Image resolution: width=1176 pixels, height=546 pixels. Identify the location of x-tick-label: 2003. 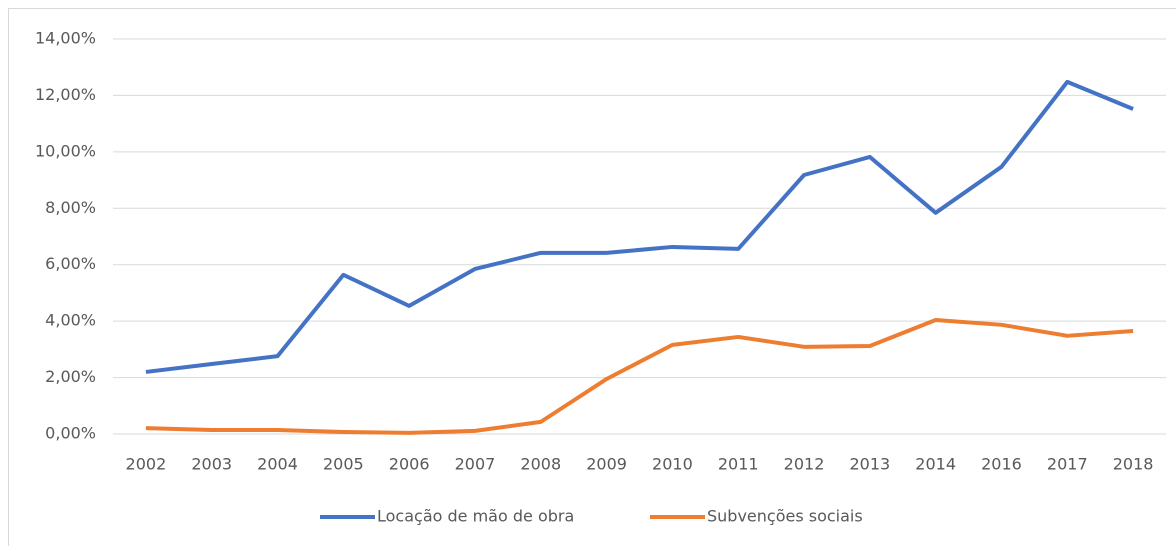
(211, 464).